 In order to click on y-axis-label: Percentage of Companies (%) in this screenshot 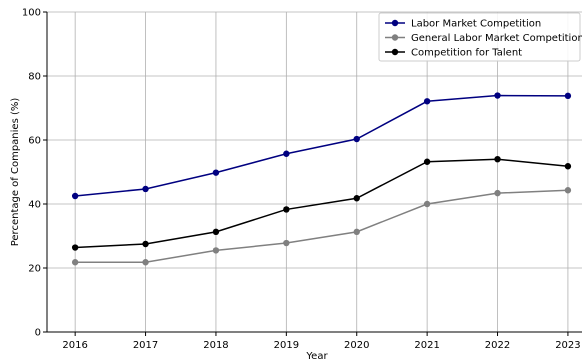, I will do `click(15, 172)`.